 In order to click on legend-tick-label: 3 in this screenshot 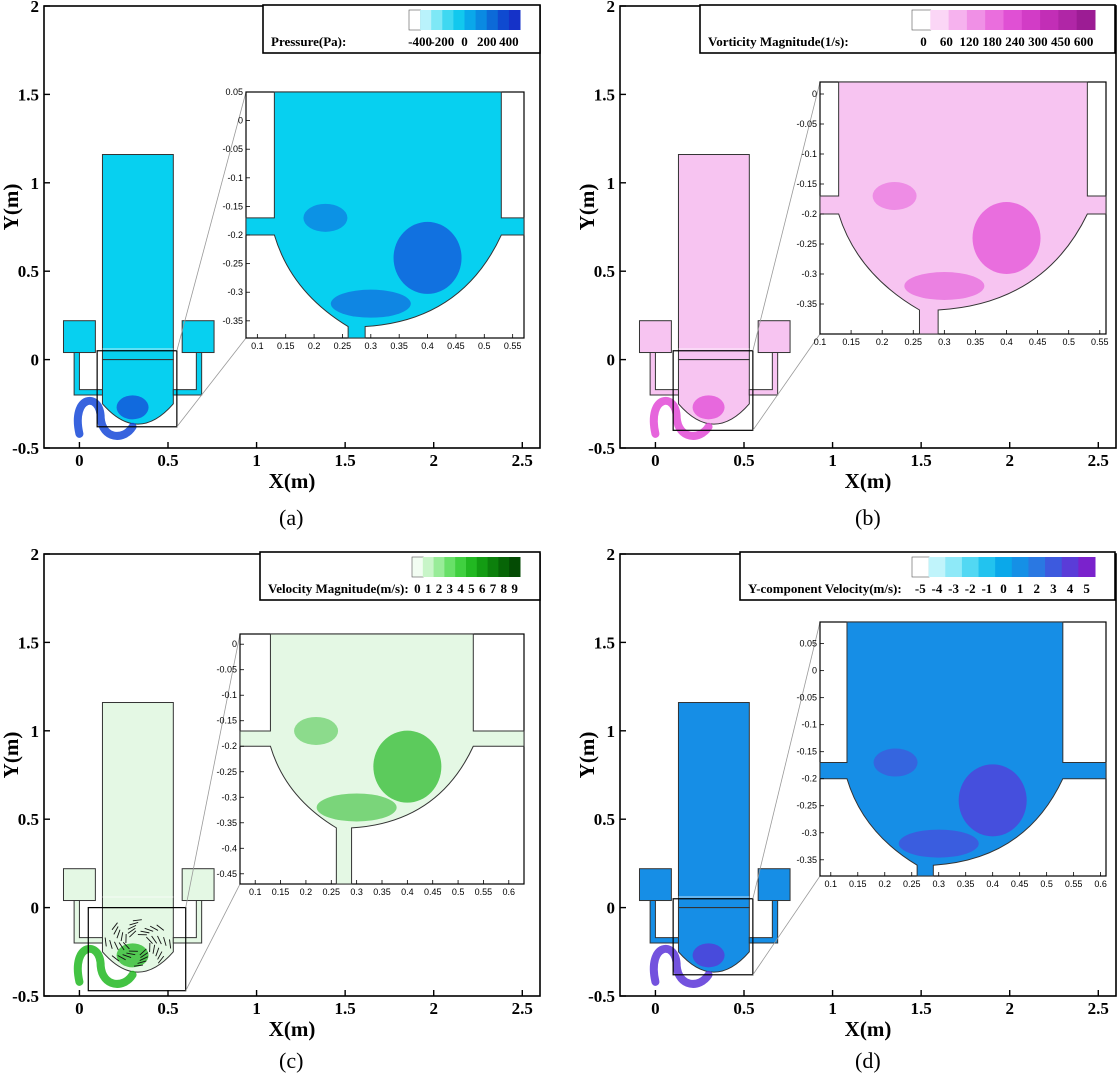, I will do `click(450, 588)`.